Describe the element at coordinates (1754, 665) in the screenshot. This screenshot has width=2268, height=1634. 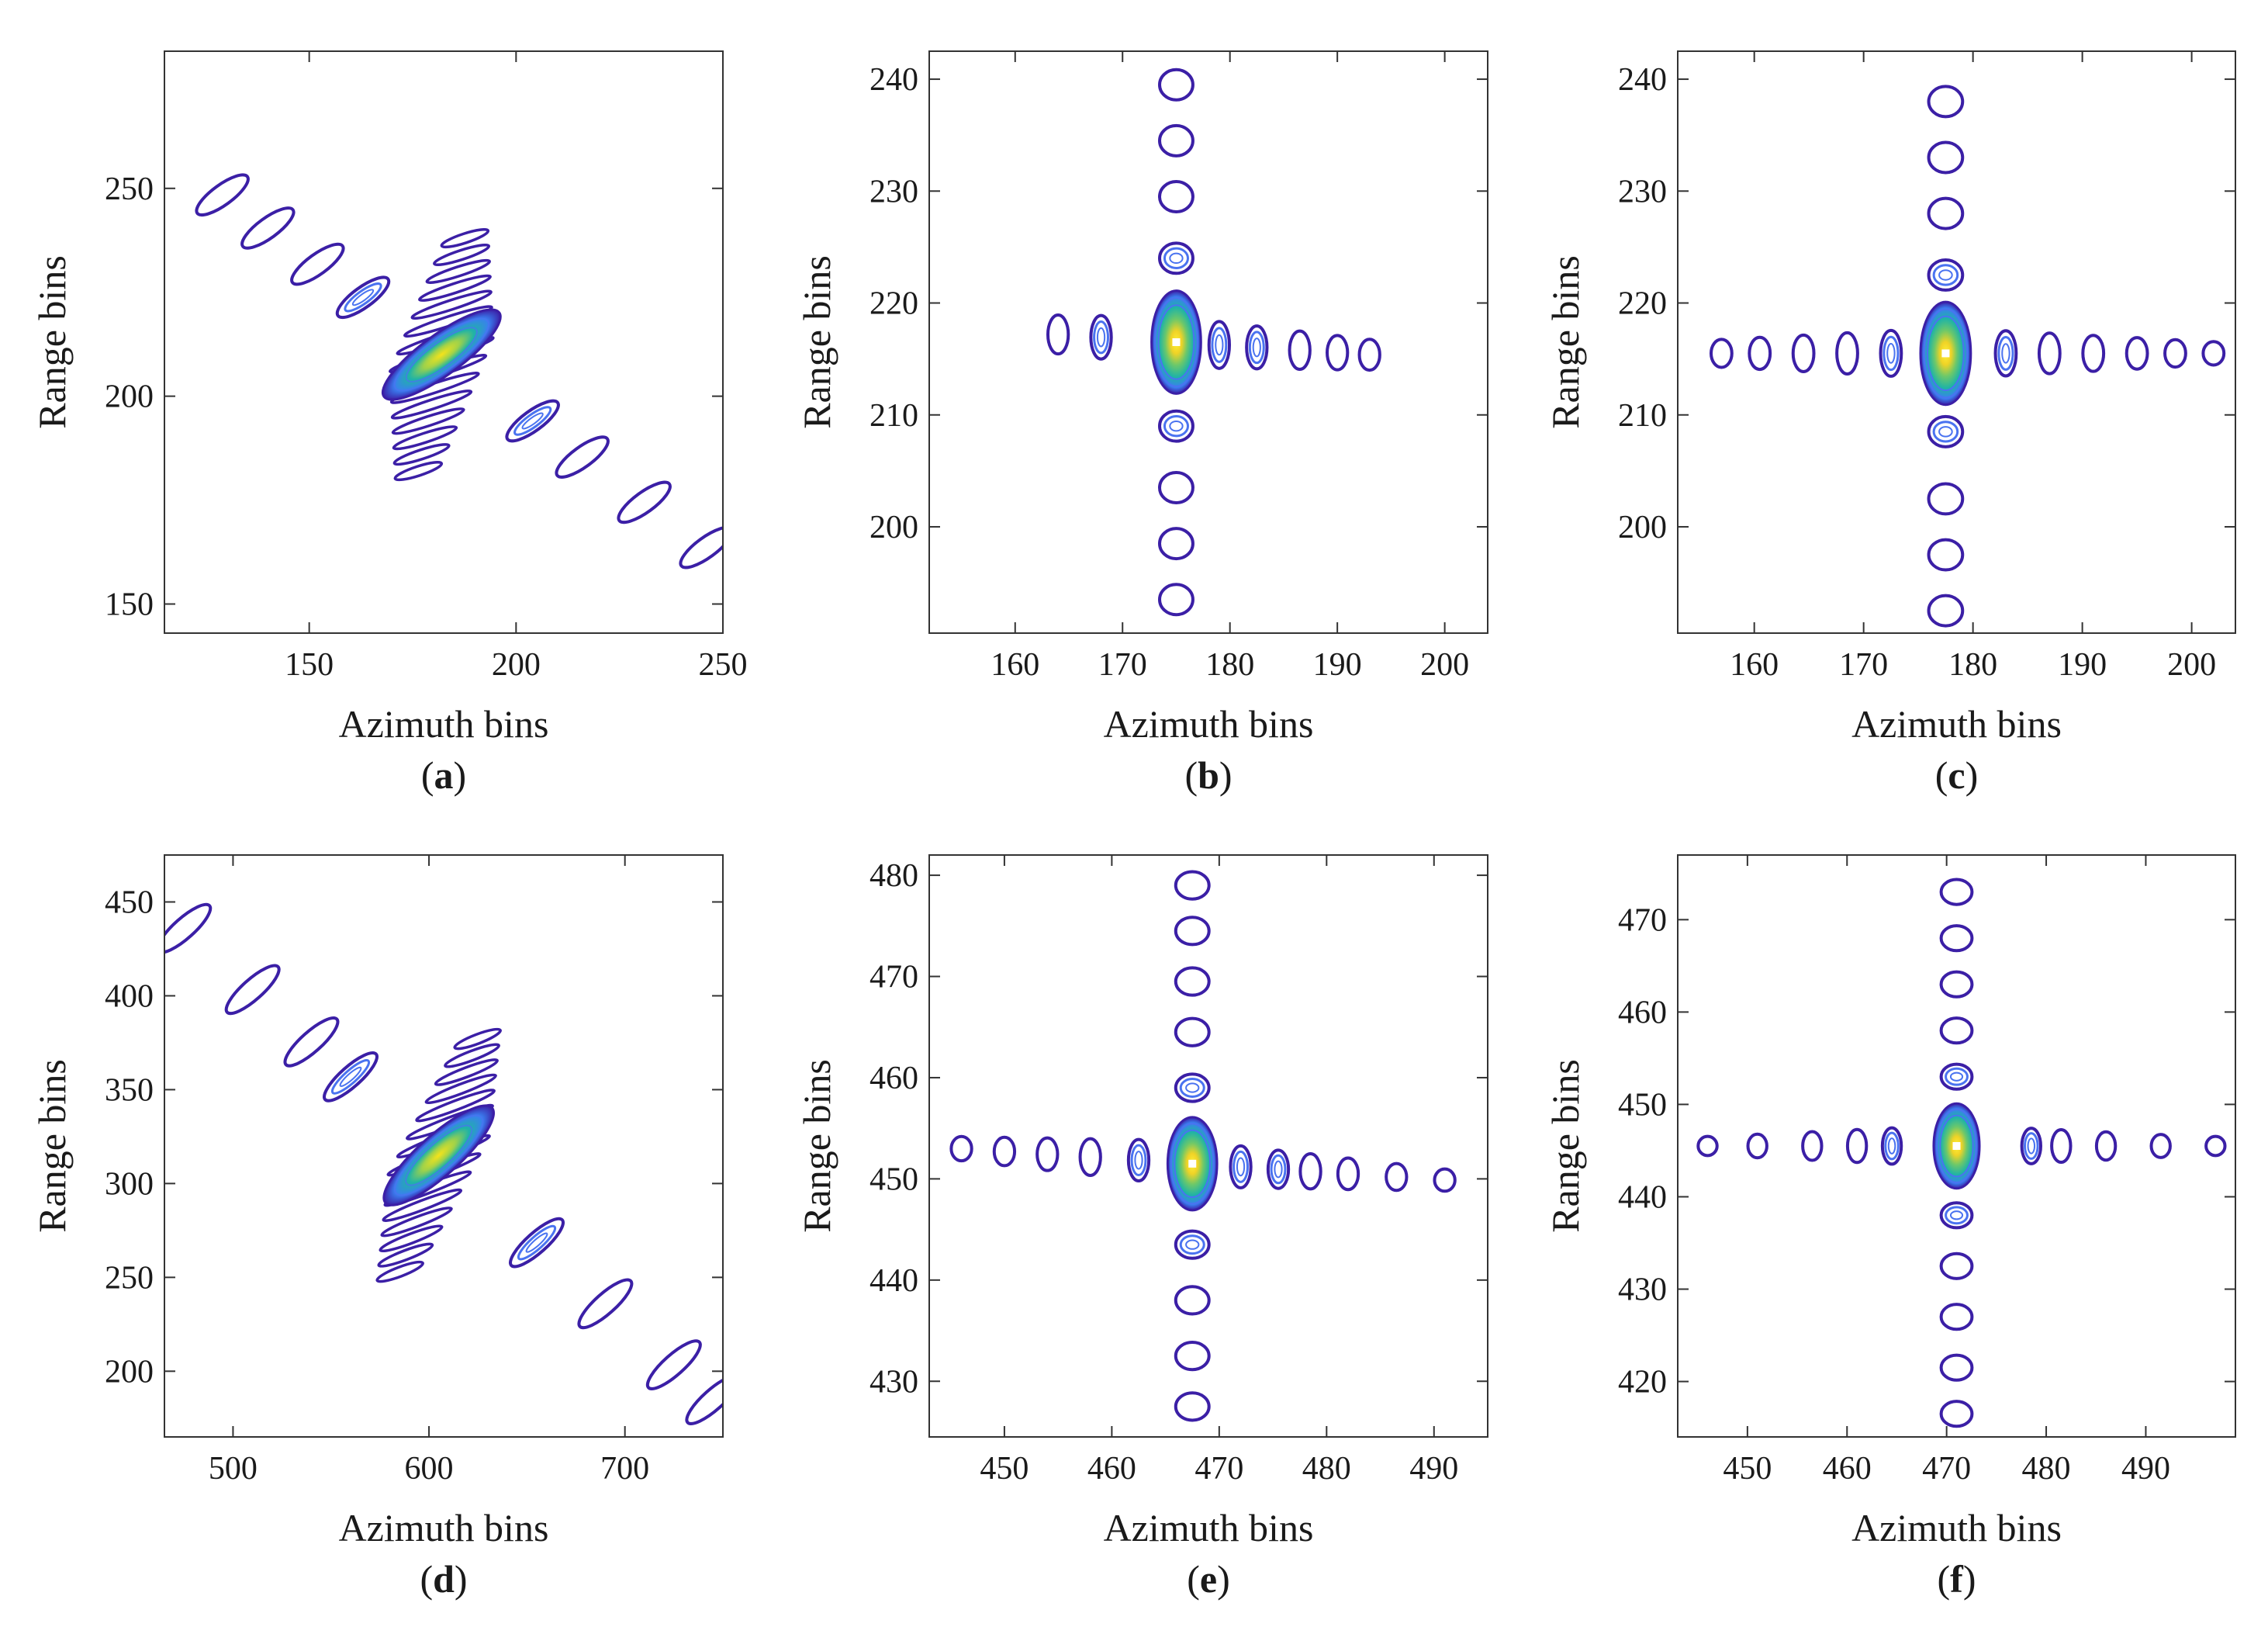
I see `x-tick-label: 160` at that location.